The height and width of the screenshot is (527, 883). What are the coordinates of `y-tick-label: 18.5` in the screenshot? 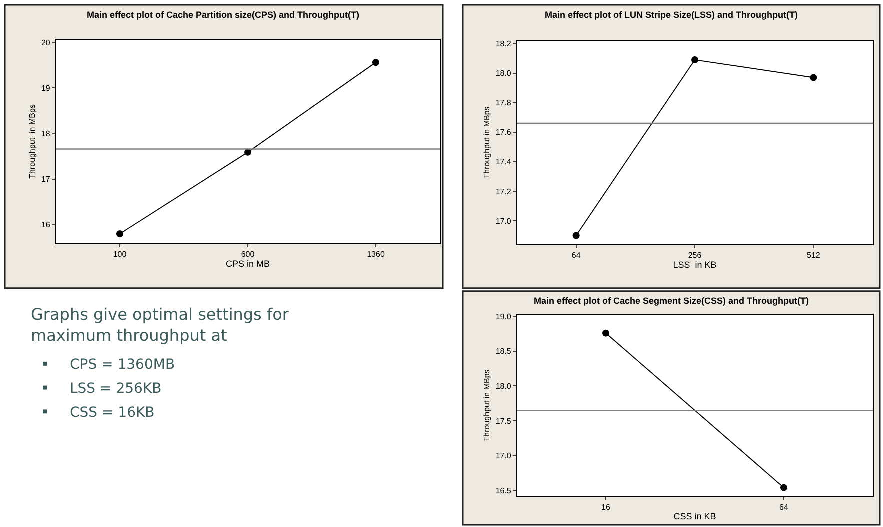 It's located at (504, 351).